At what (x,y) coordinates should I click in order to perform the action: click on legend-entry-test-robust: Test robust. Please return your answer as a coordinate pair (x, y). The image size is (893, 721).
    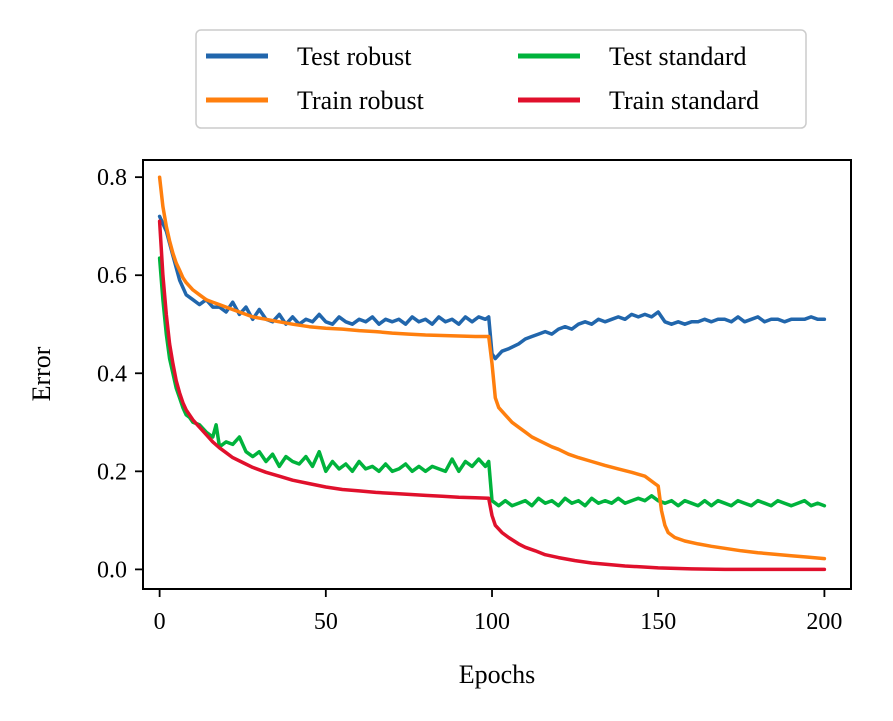
    Looking at the image, I should click on (309, 56).